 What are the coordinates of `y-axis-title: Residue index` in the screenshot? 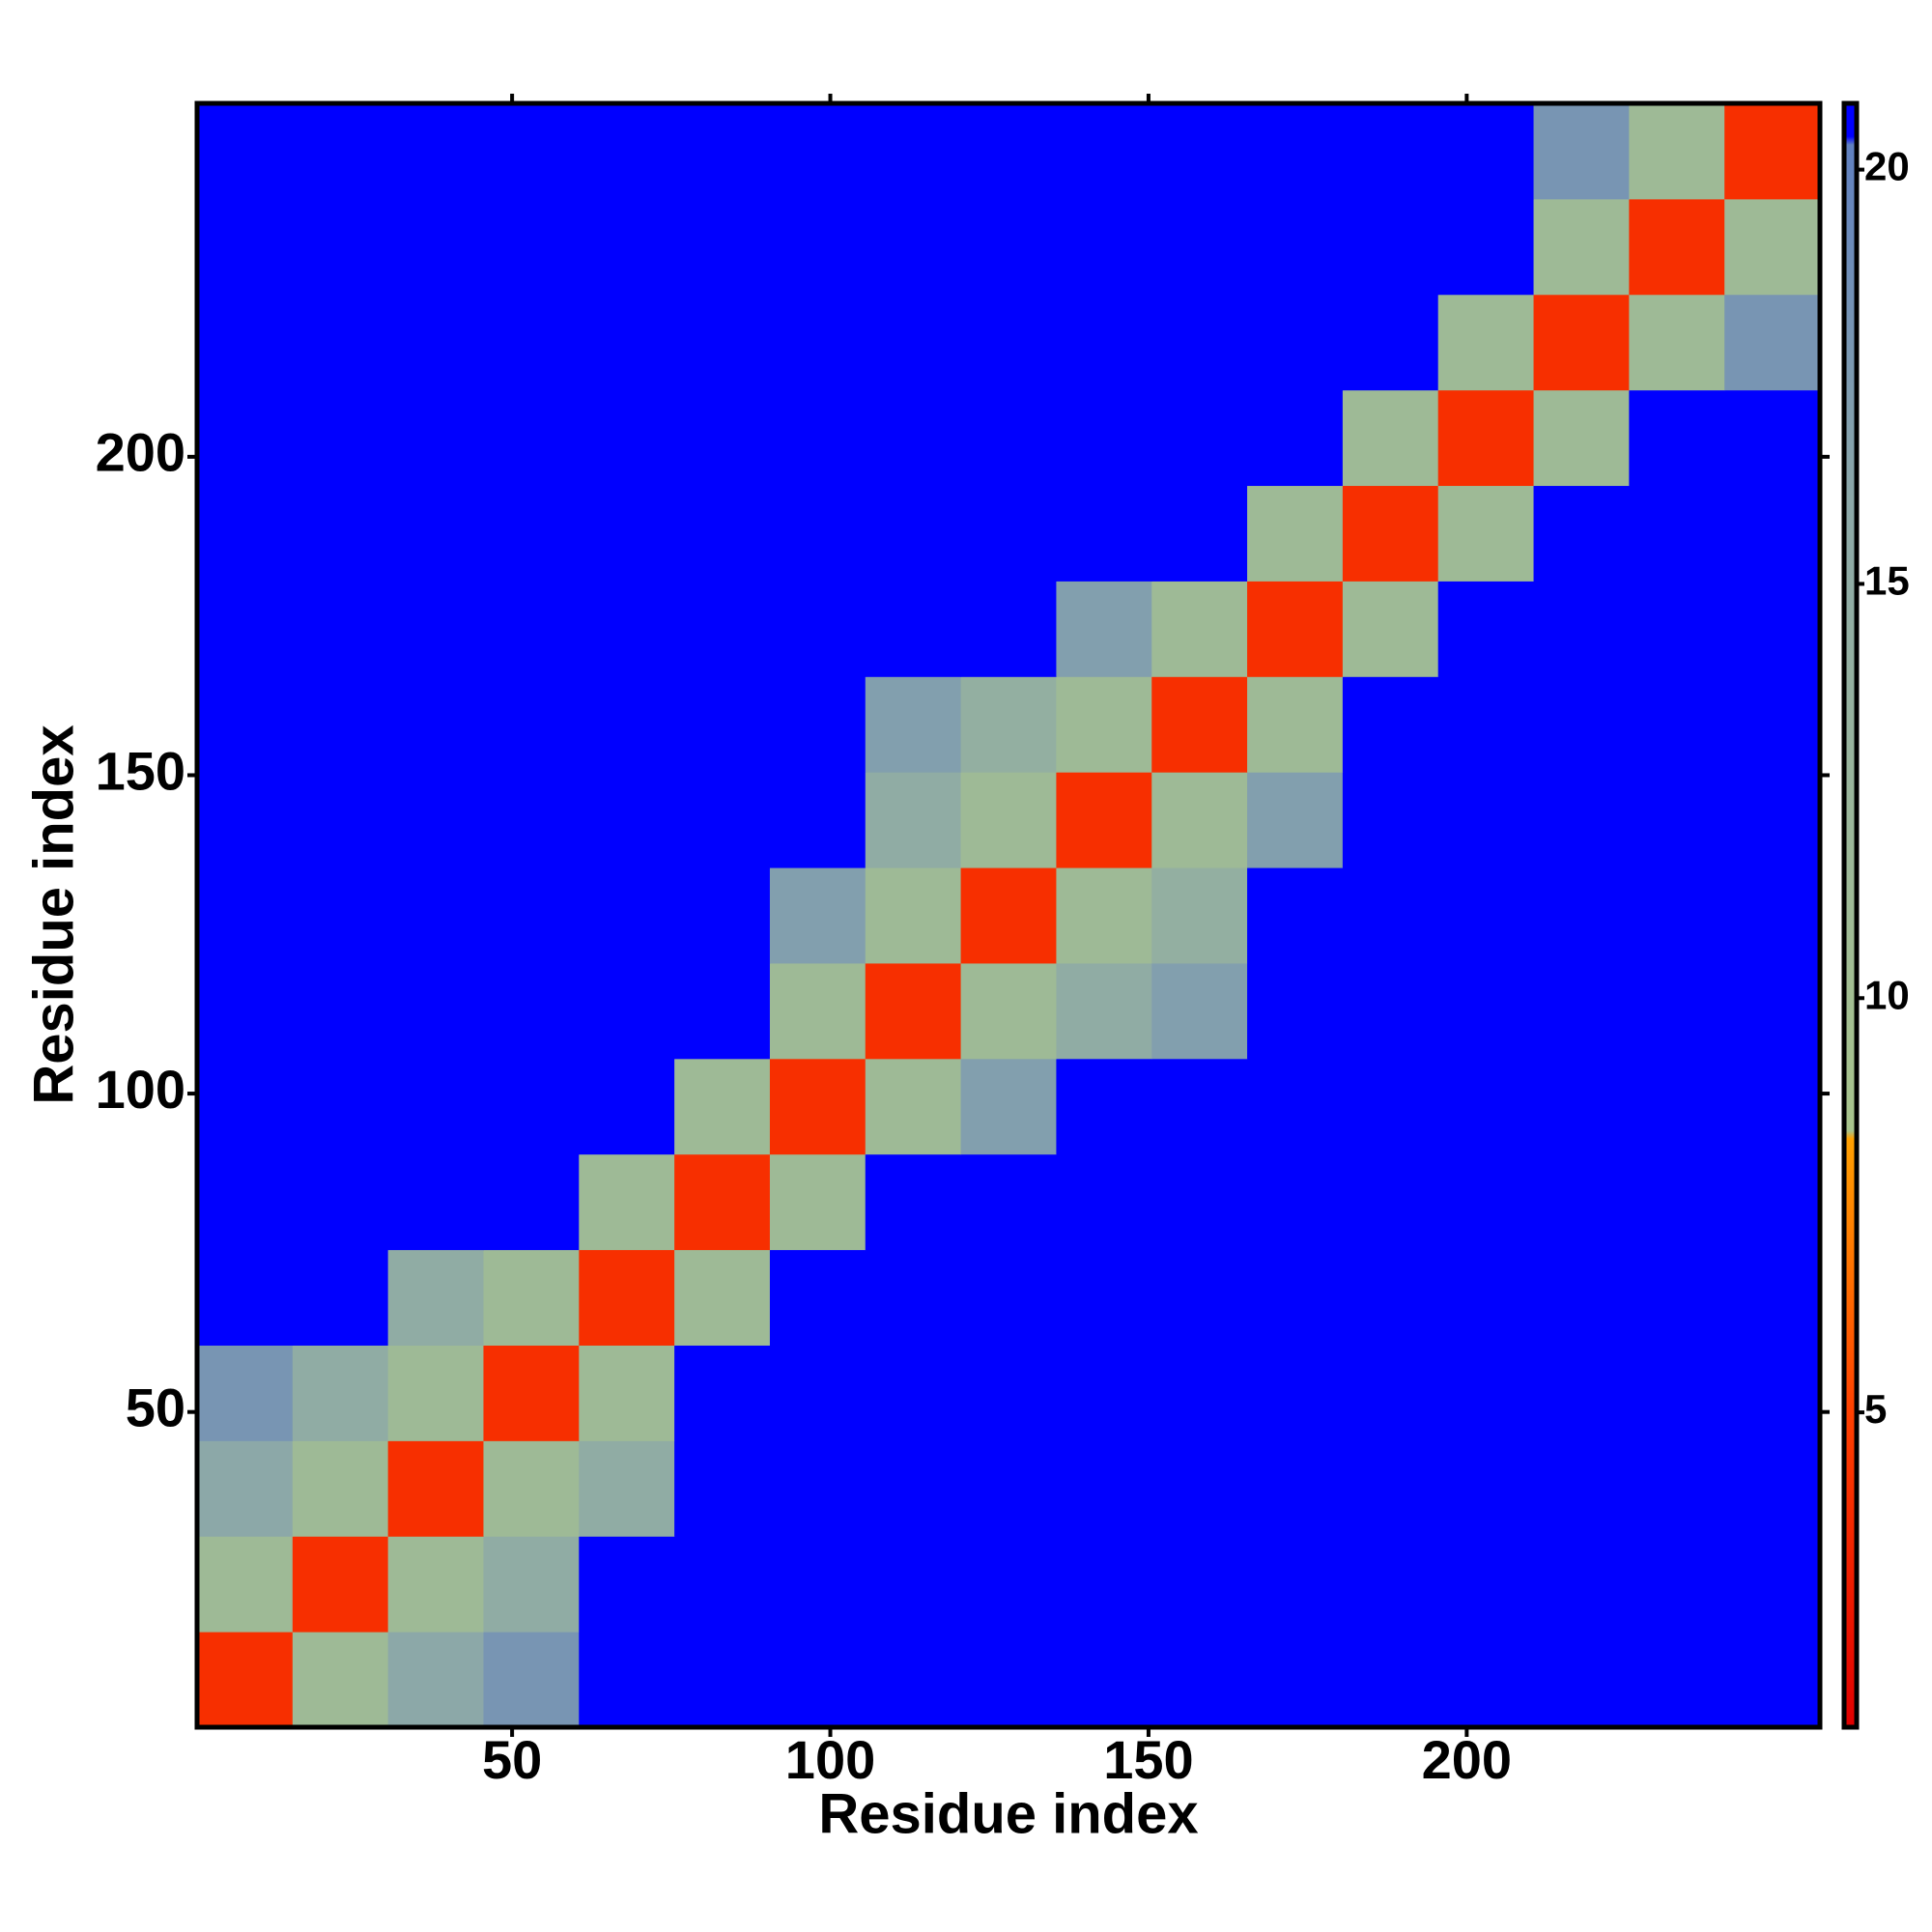 It's located at (53, 914).